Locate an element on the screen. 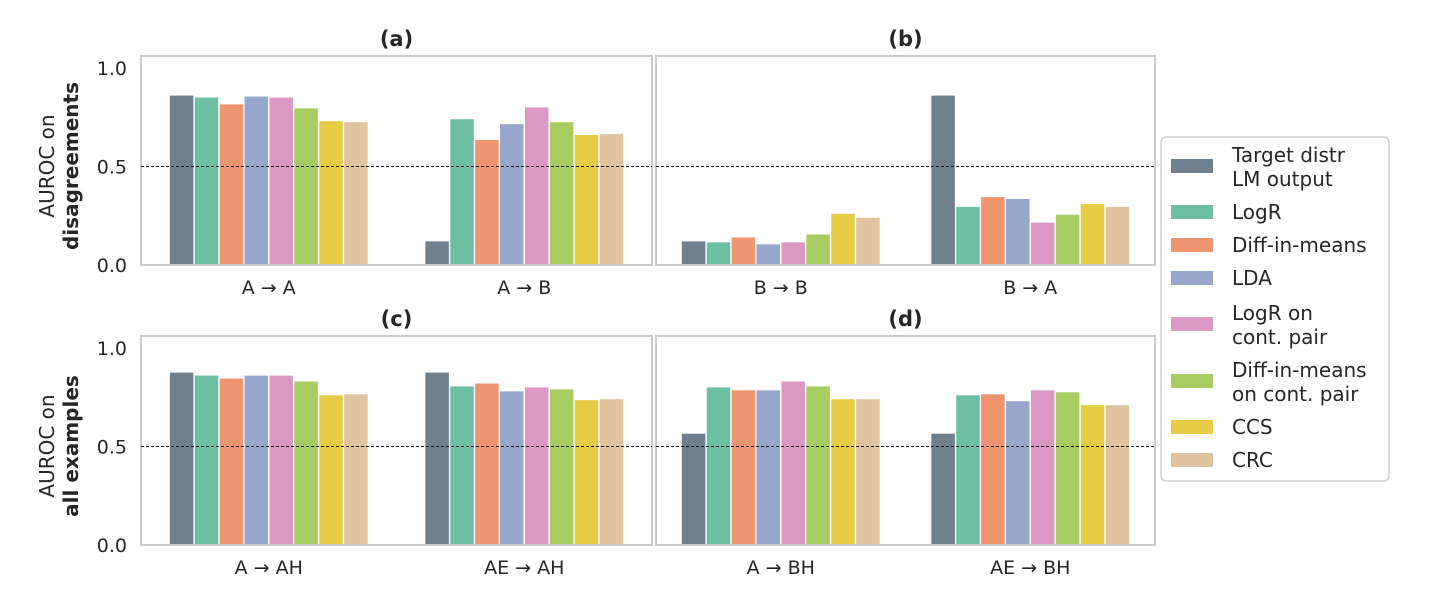 The height and width of the screenshot is (609, 1456). legend-label: LogR on cont. pair is located at coordinates (1280, 325).